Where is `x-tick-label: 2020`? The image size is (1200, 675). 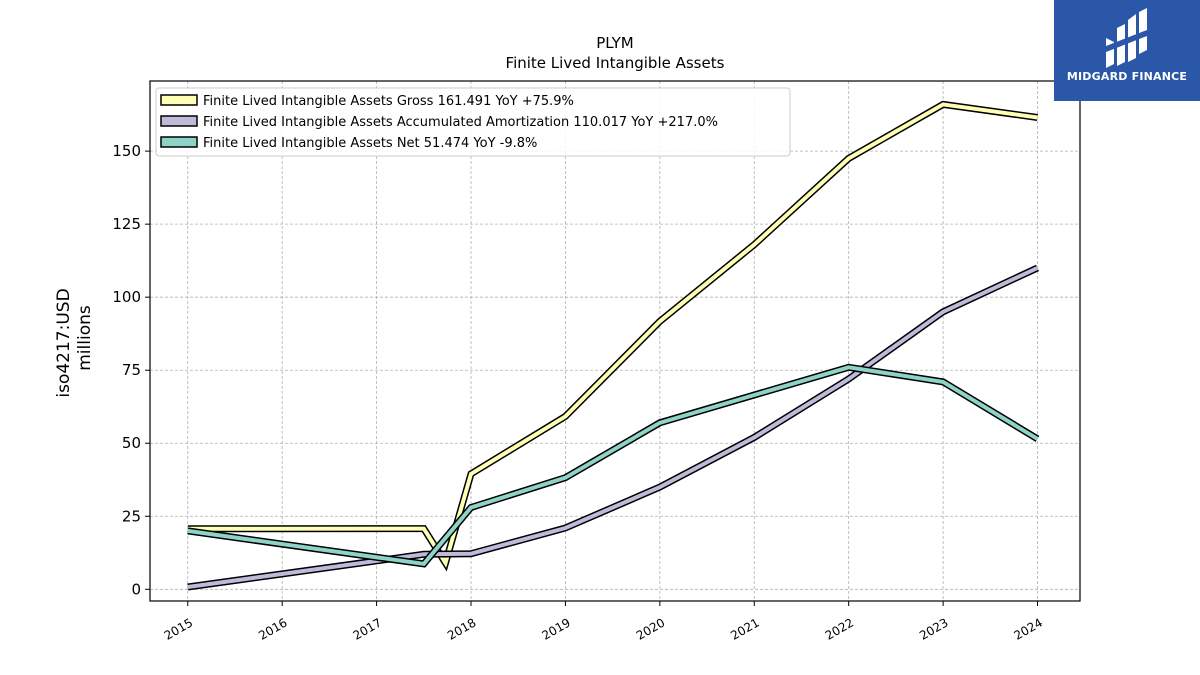 x-tick-label: 2020 is located at coordinates (650, 628).